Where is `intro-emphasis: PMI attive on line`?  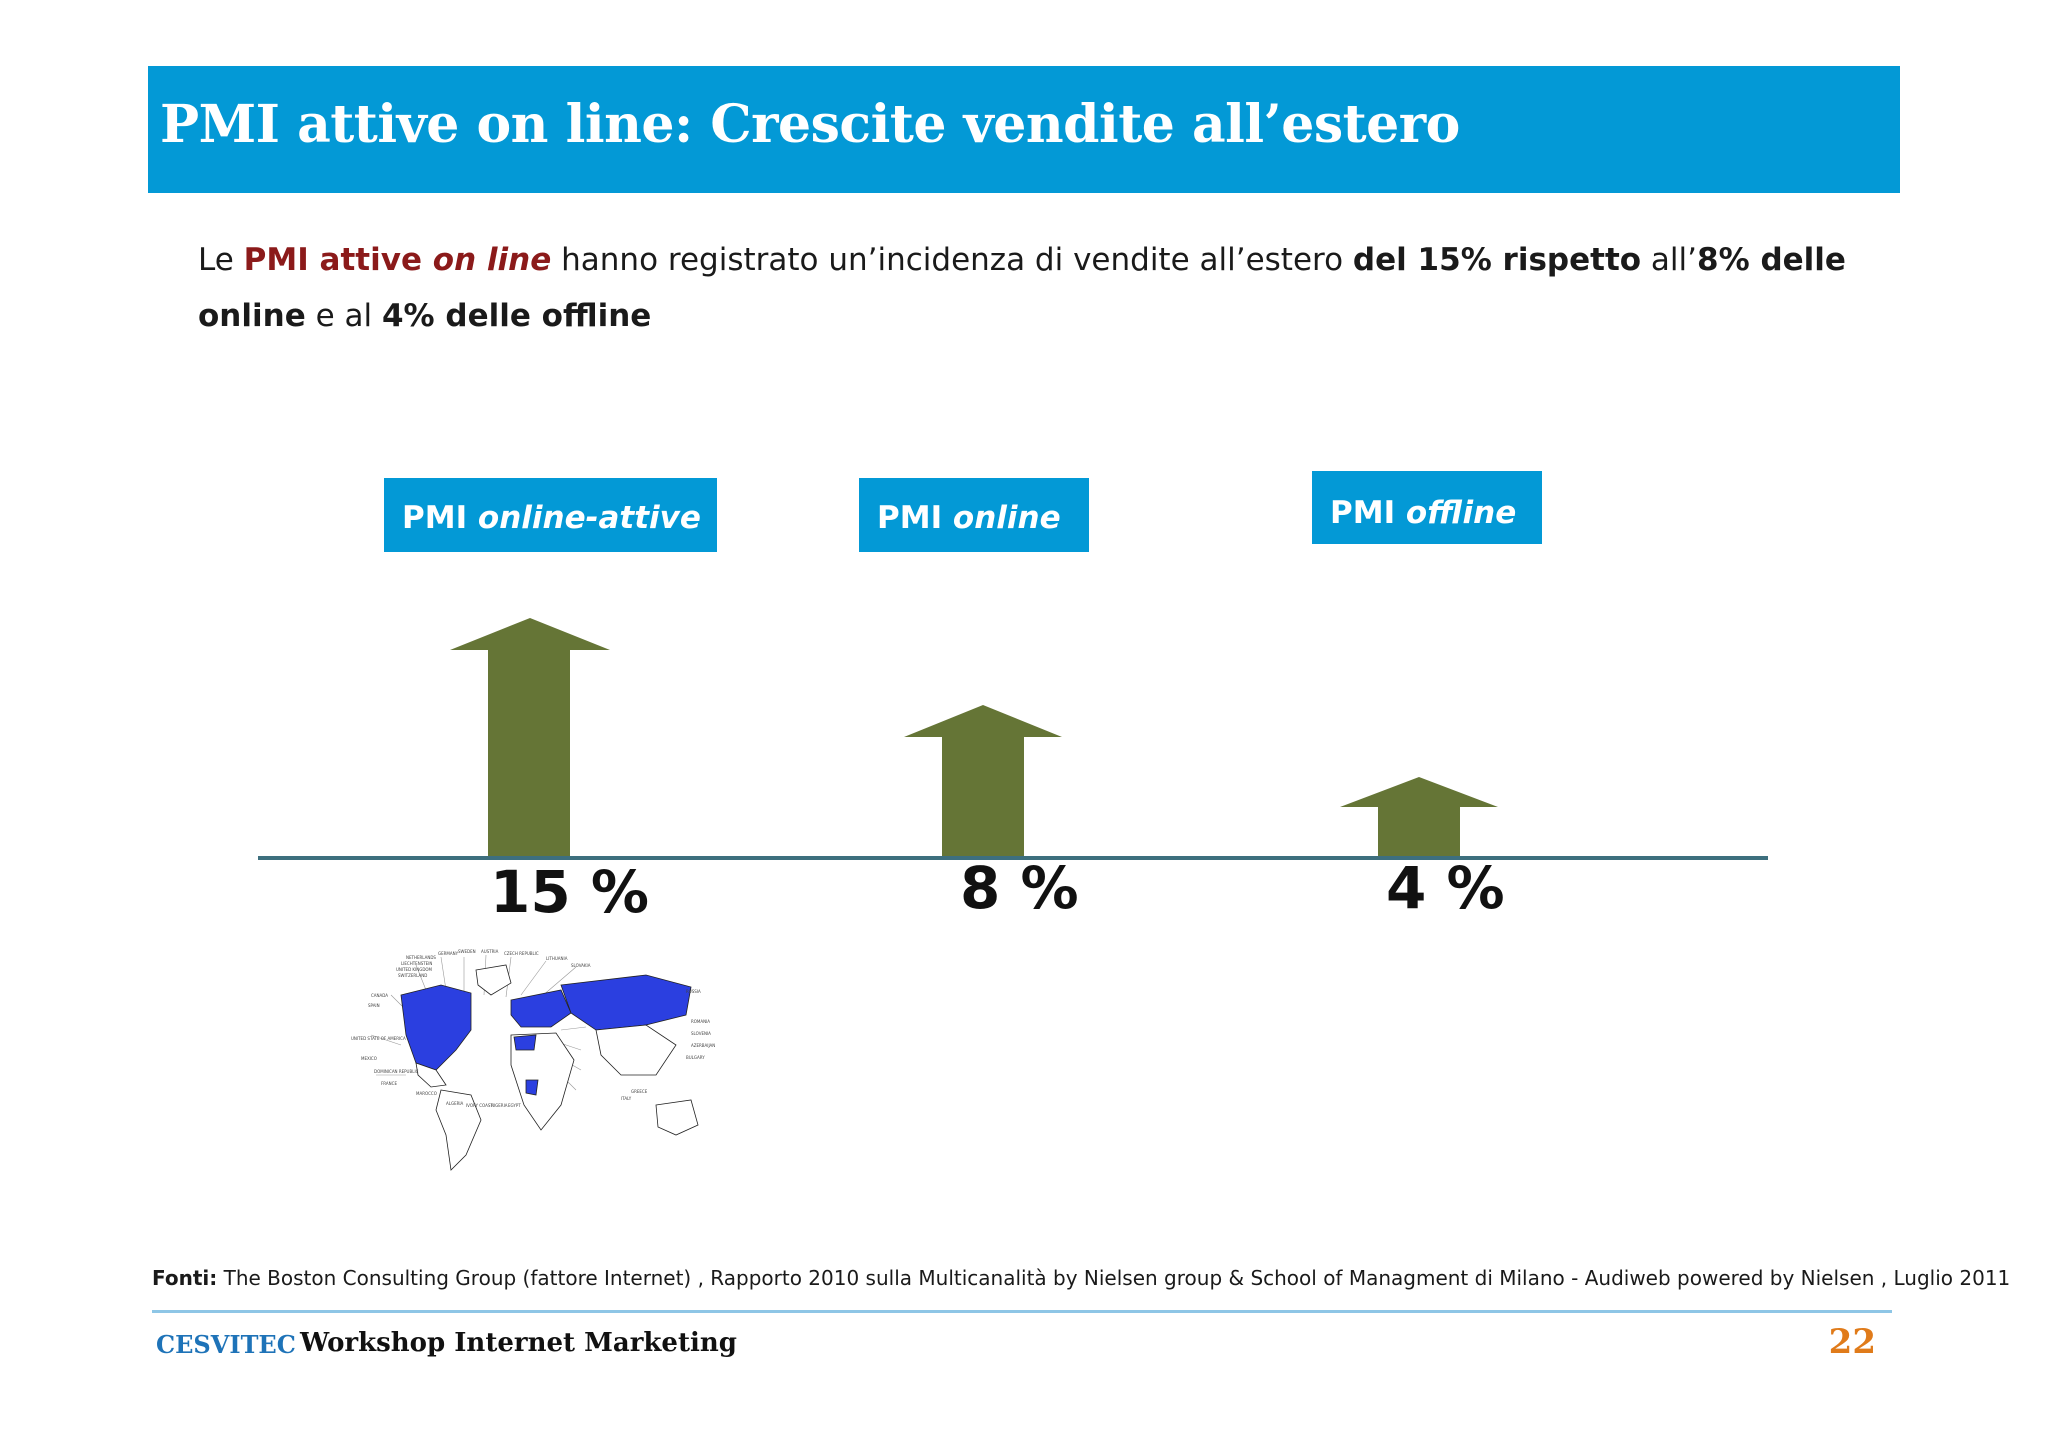
intro-emphasis: PMI attive on line is located at coordinates (397, 260).